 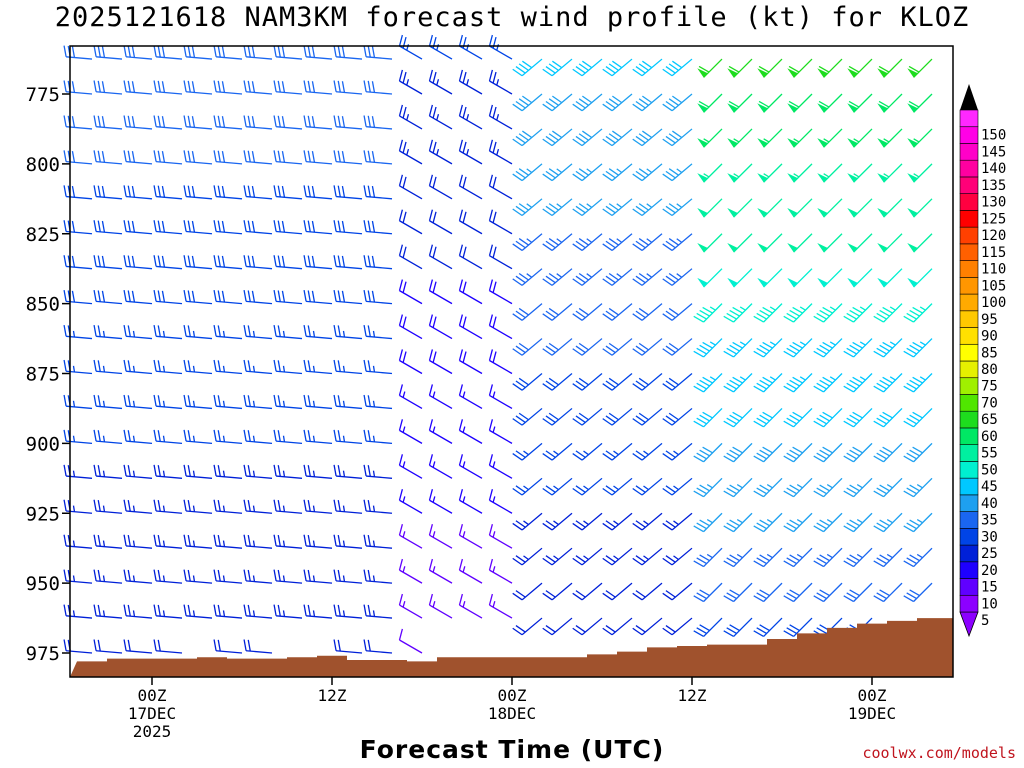 I want to click on y-tick-label: 875, so click(x=43, y=375).